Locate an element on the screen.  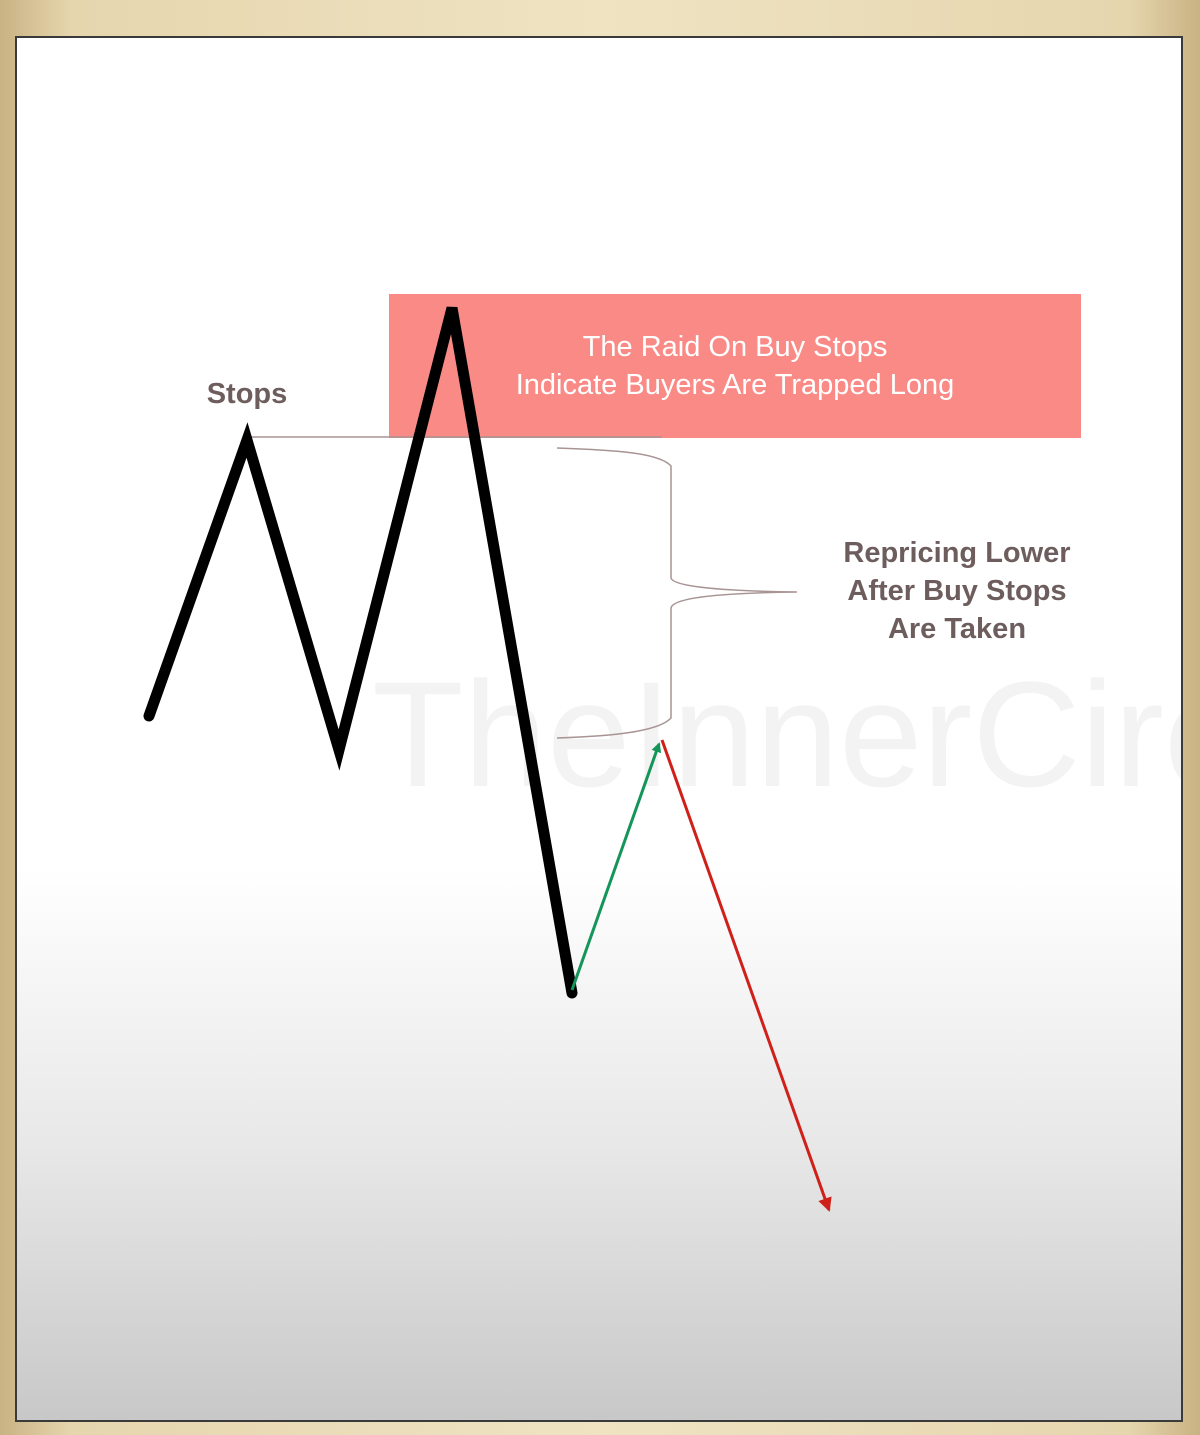
repricing-line-3: Are Taken is located at coordinates (957, 629).